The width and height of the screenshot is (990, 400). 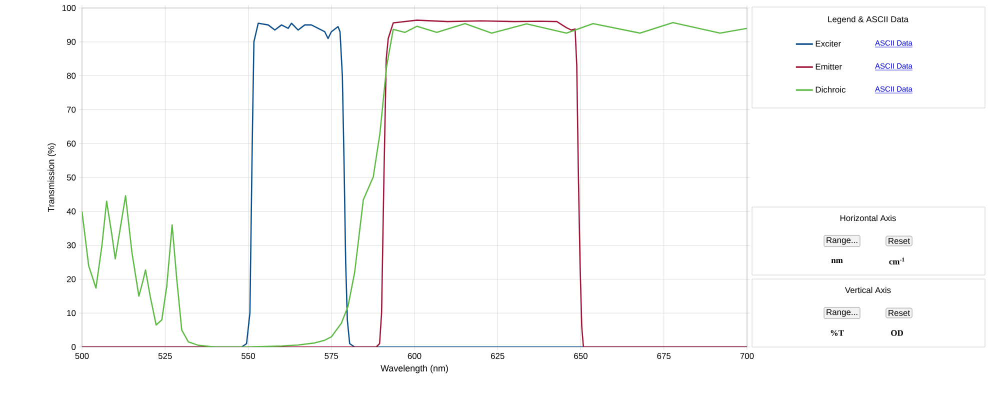 I want to click on text: Horizontal Axis, so click(x=868, y=218).